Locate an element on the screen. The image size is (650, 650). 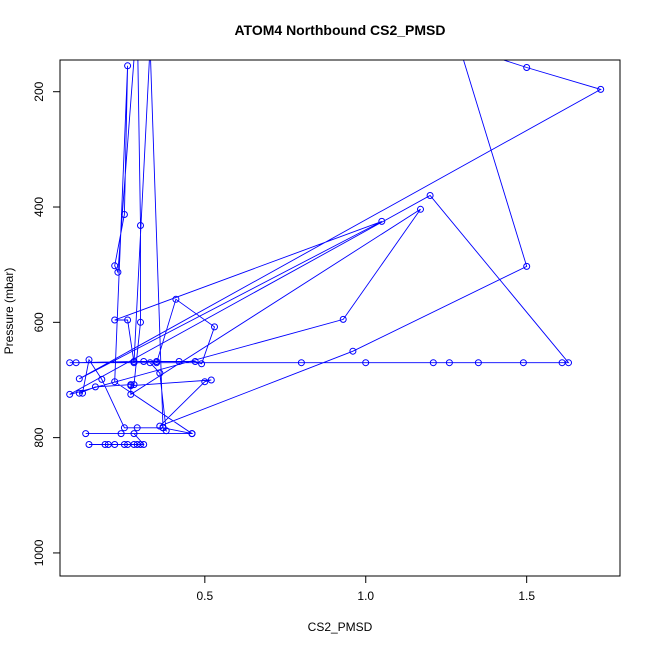
y-tick-label: 1000 is located at coordinates (39, 552).